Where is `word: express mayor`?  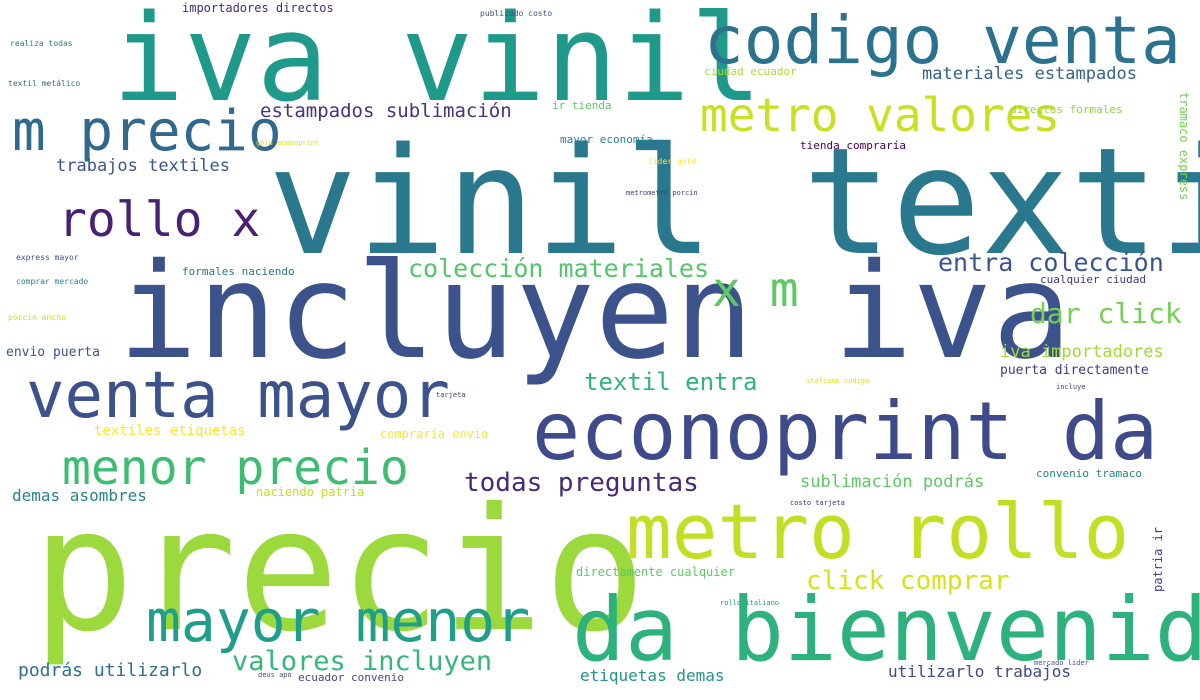
word: express mayor is located at coordinates (47, 257).